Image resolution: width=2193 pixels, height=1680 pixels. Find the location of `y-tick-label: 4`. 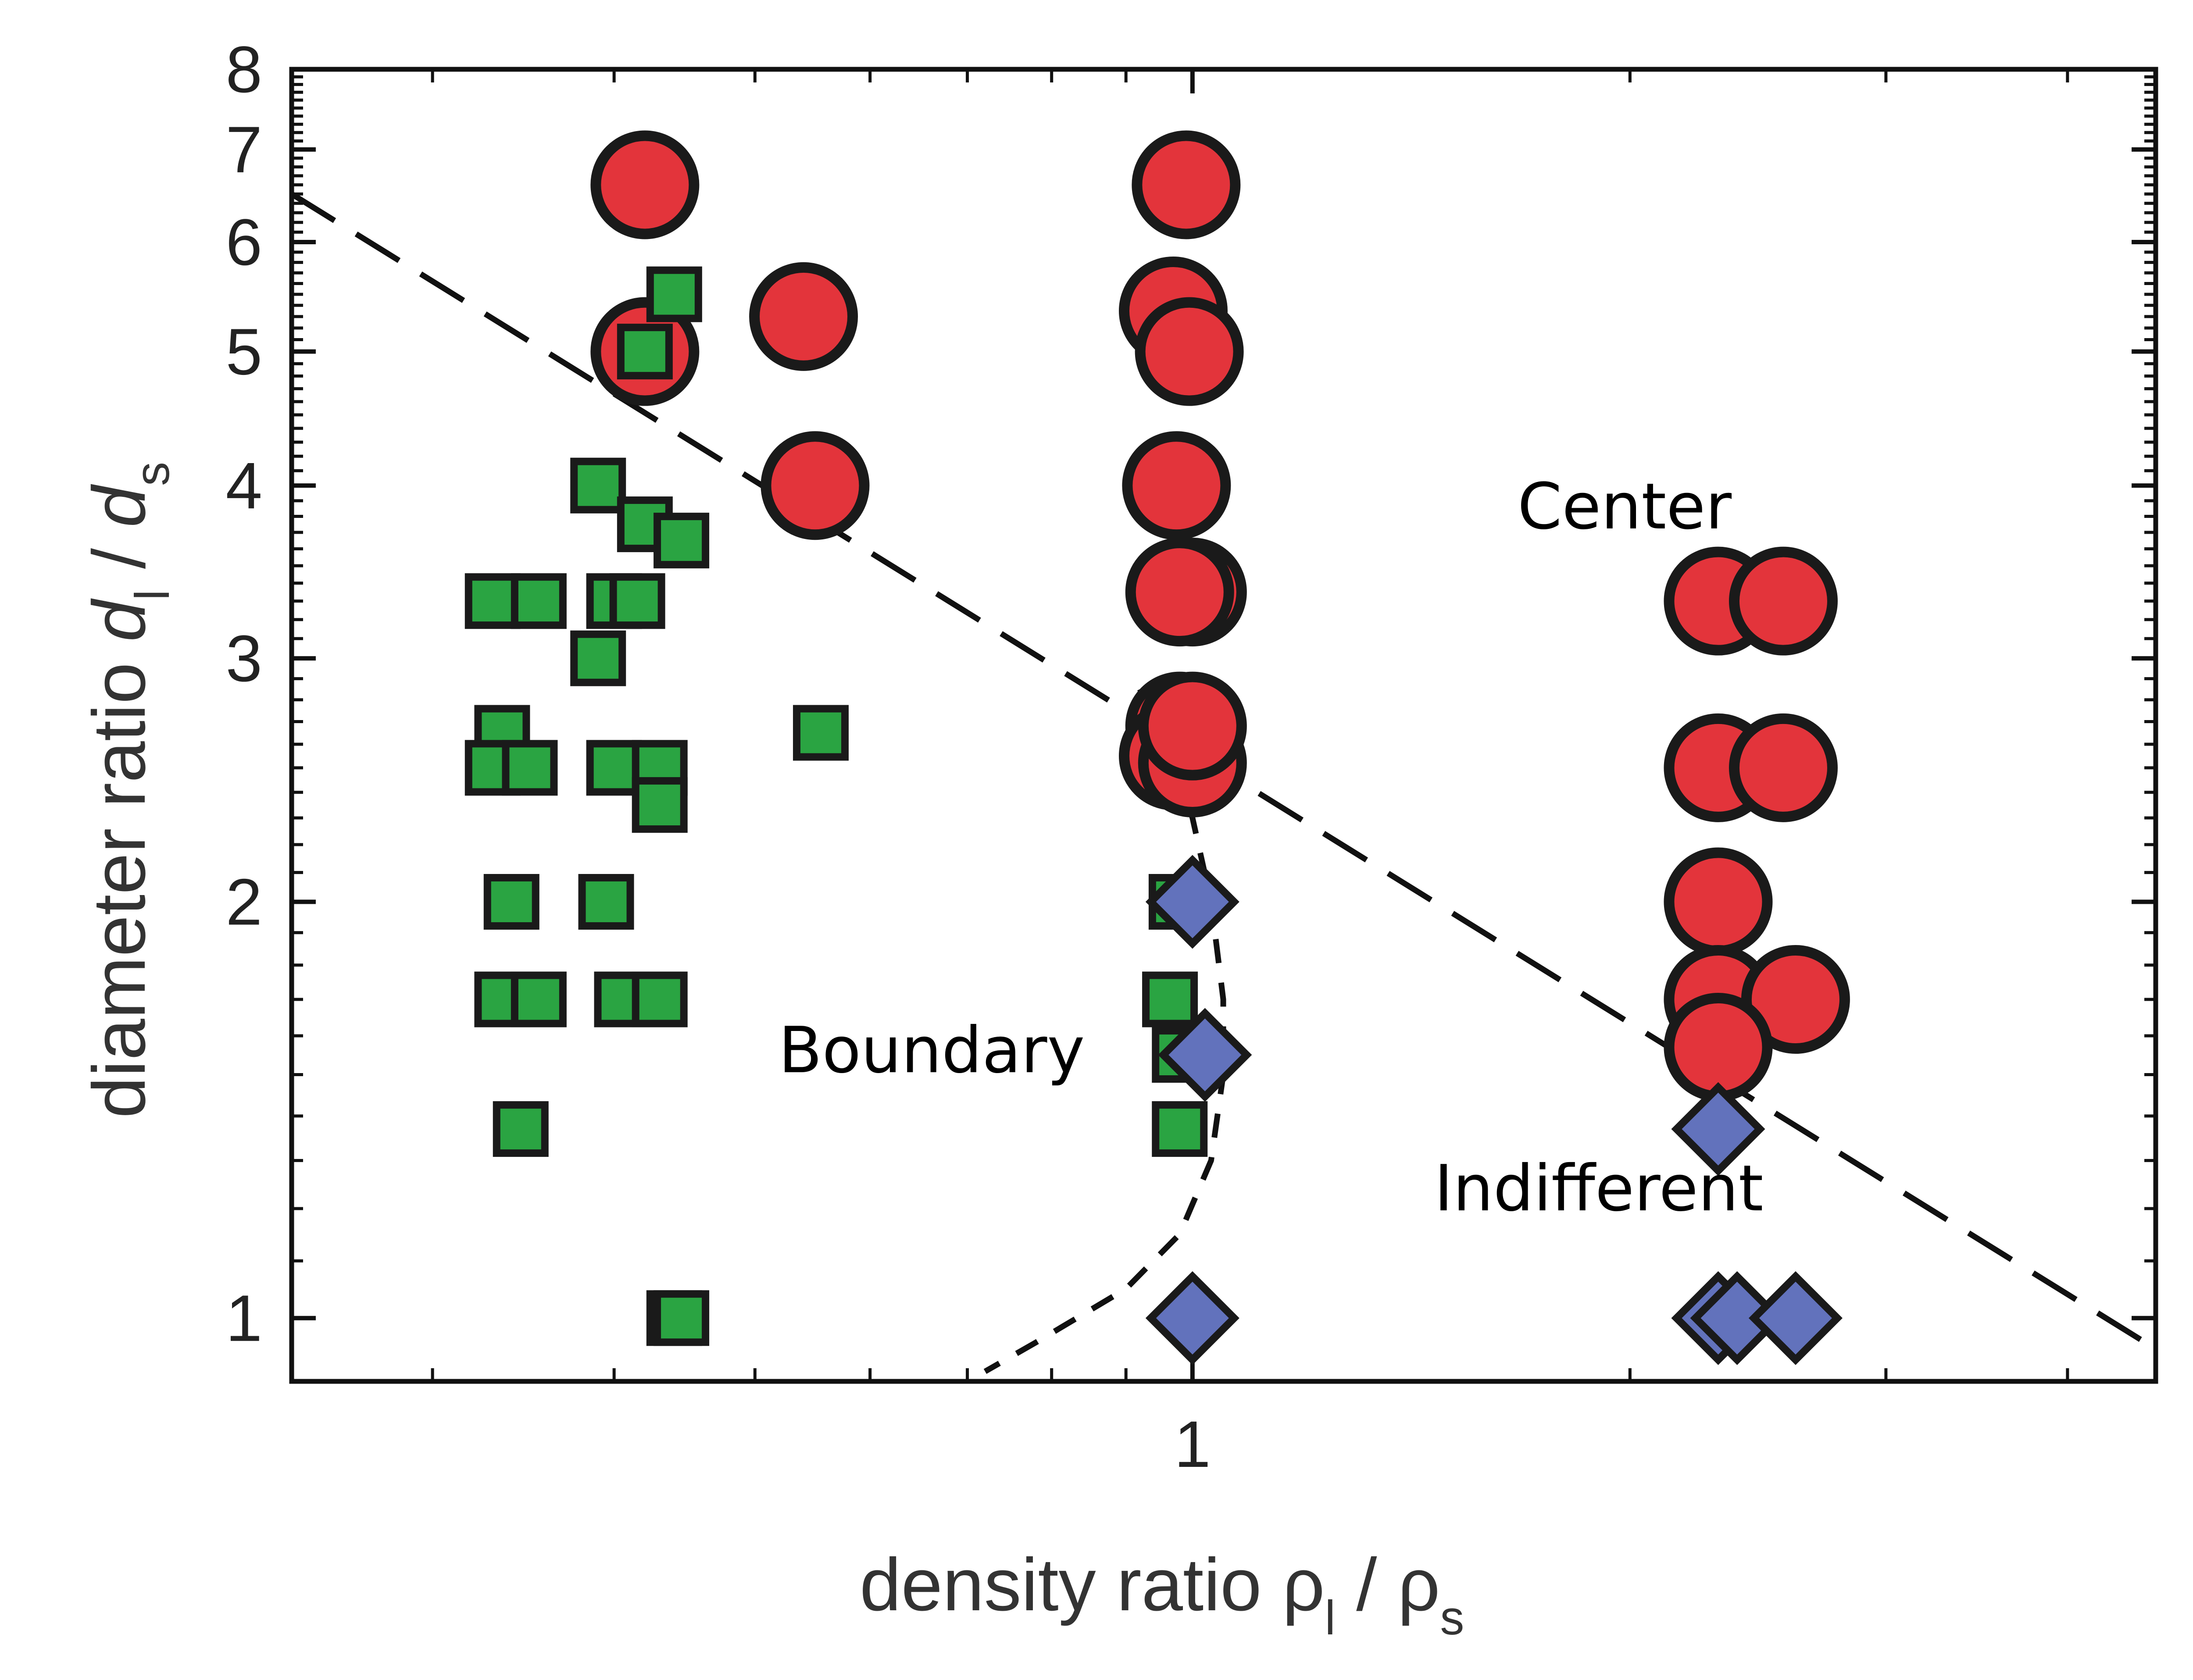

y-tick-label: 4 is located at coordinates (244, 486).